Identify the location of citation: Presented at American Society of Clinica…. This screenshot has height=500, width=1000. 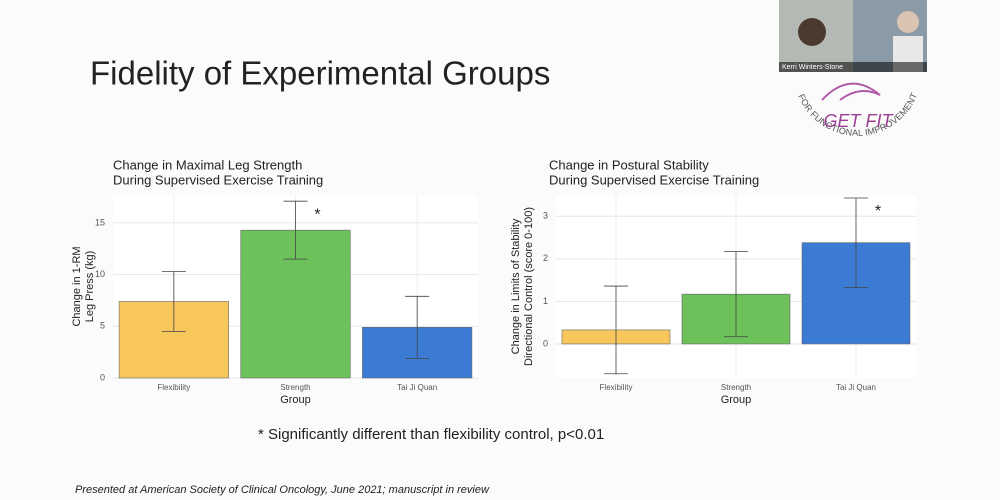
(282, 490).